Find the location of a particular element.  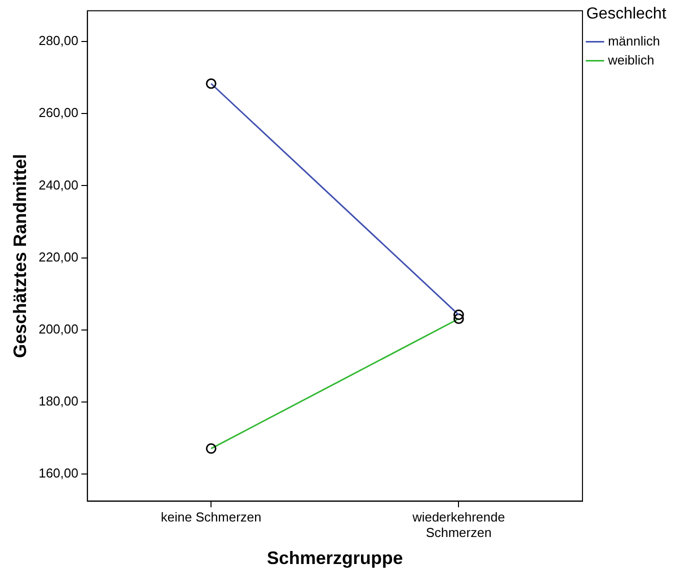

y-tick-label: 240,00 is located at coordinates (58, 184).